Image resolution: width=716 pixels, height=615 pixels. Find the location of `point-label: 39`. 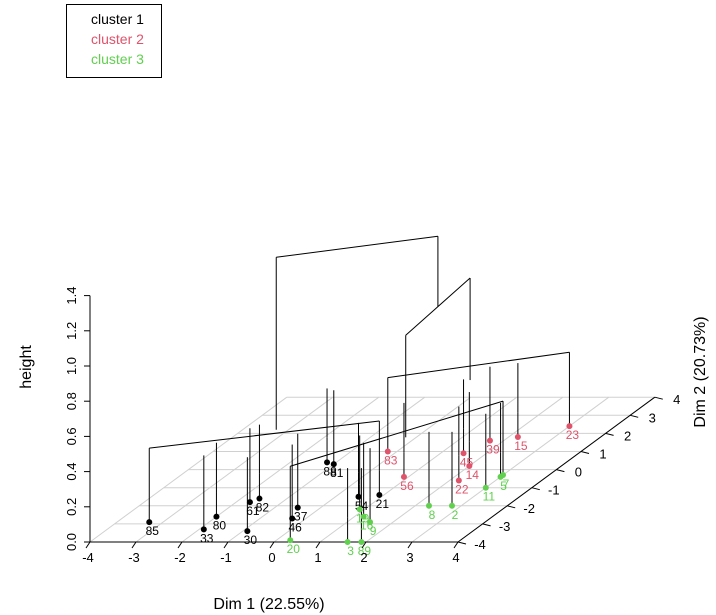

point-label: 39 is located at coordinates (493, 450).